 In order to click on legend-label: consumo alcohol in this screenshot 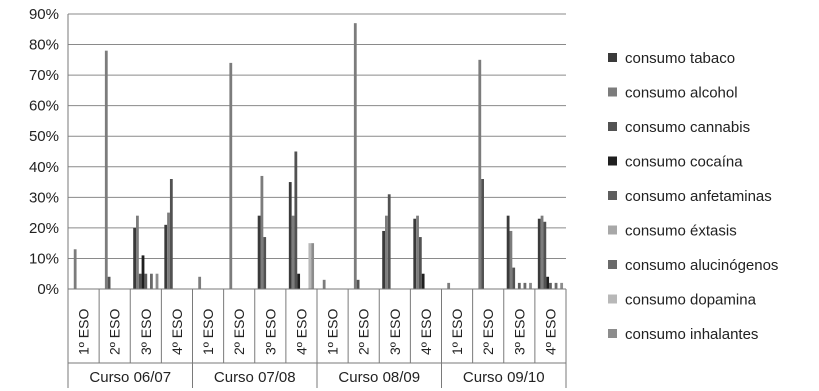, I will do `click(681, 93)`.